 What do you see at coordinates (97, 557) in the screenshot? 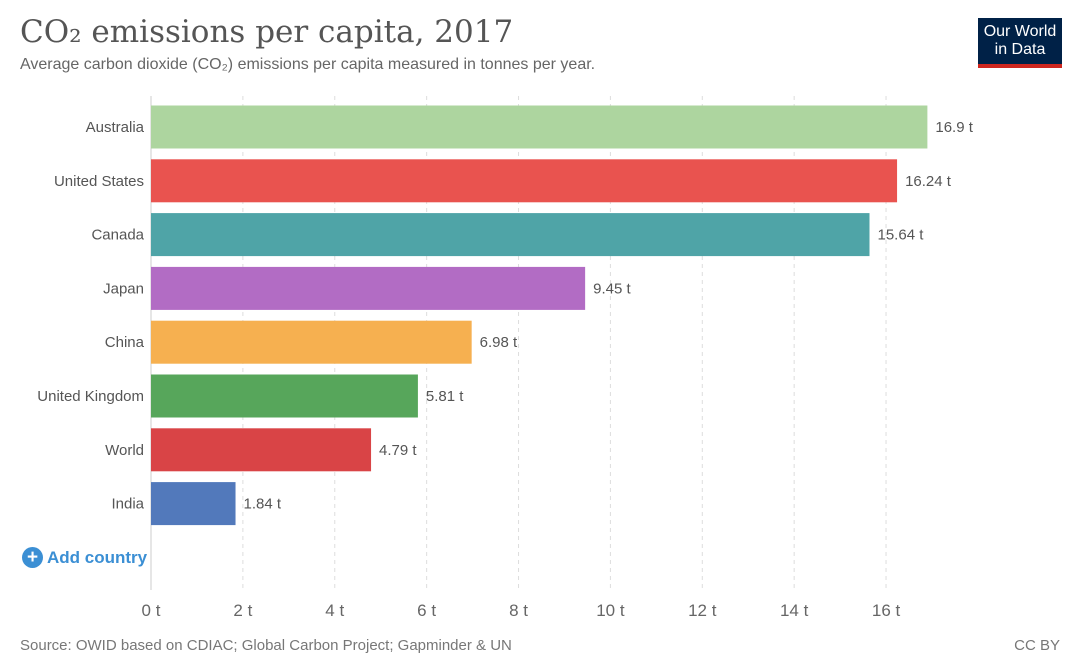
I see `add-country-label: Add country` at bounding box center [97, 557].